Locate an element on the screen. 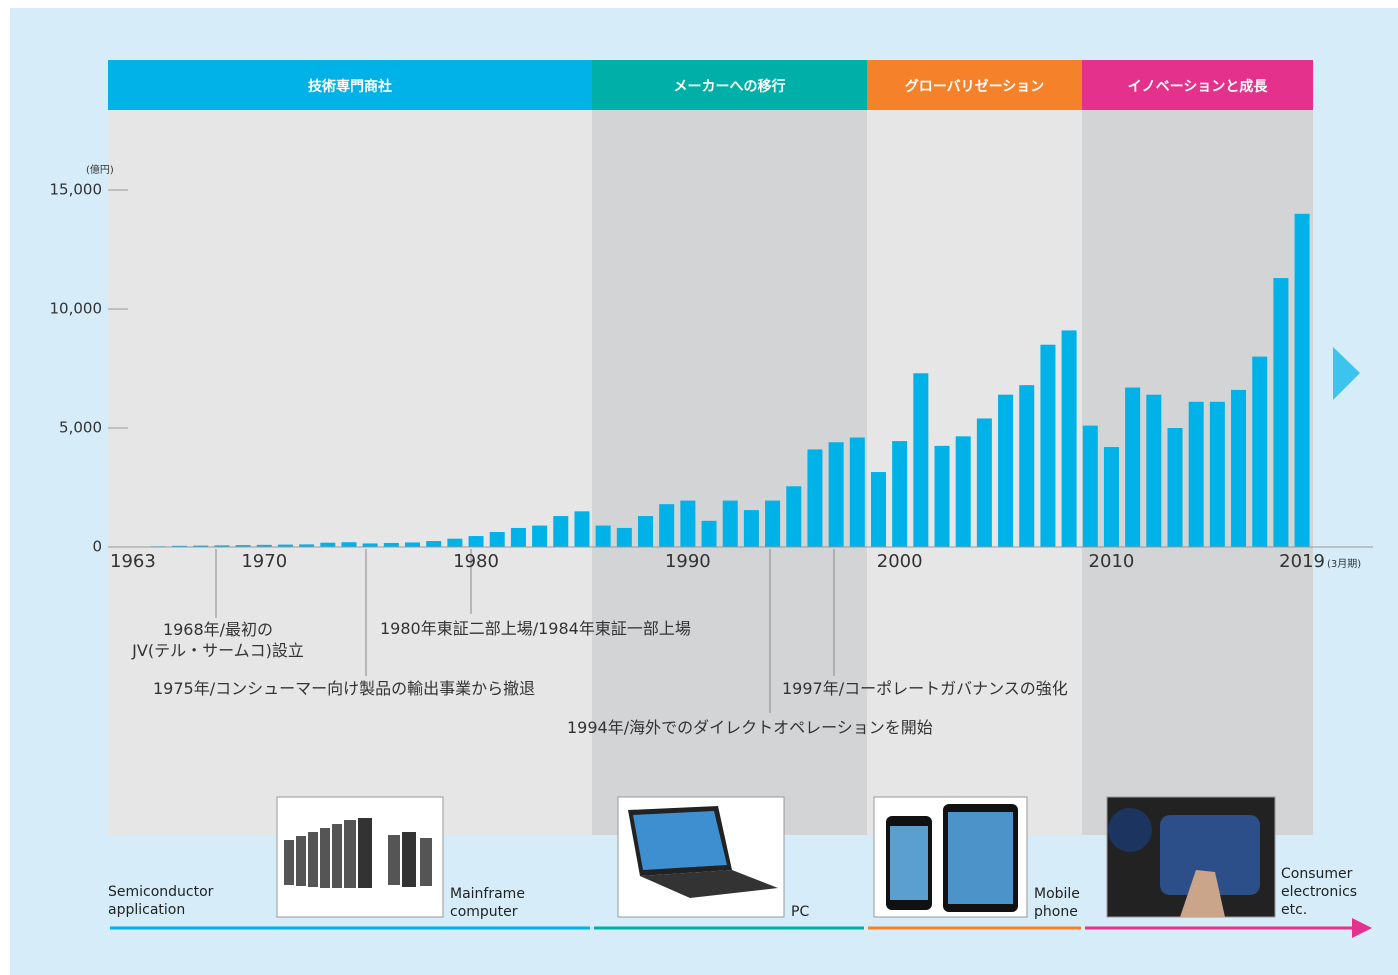  image-pc is located at coordinates (701, 857).